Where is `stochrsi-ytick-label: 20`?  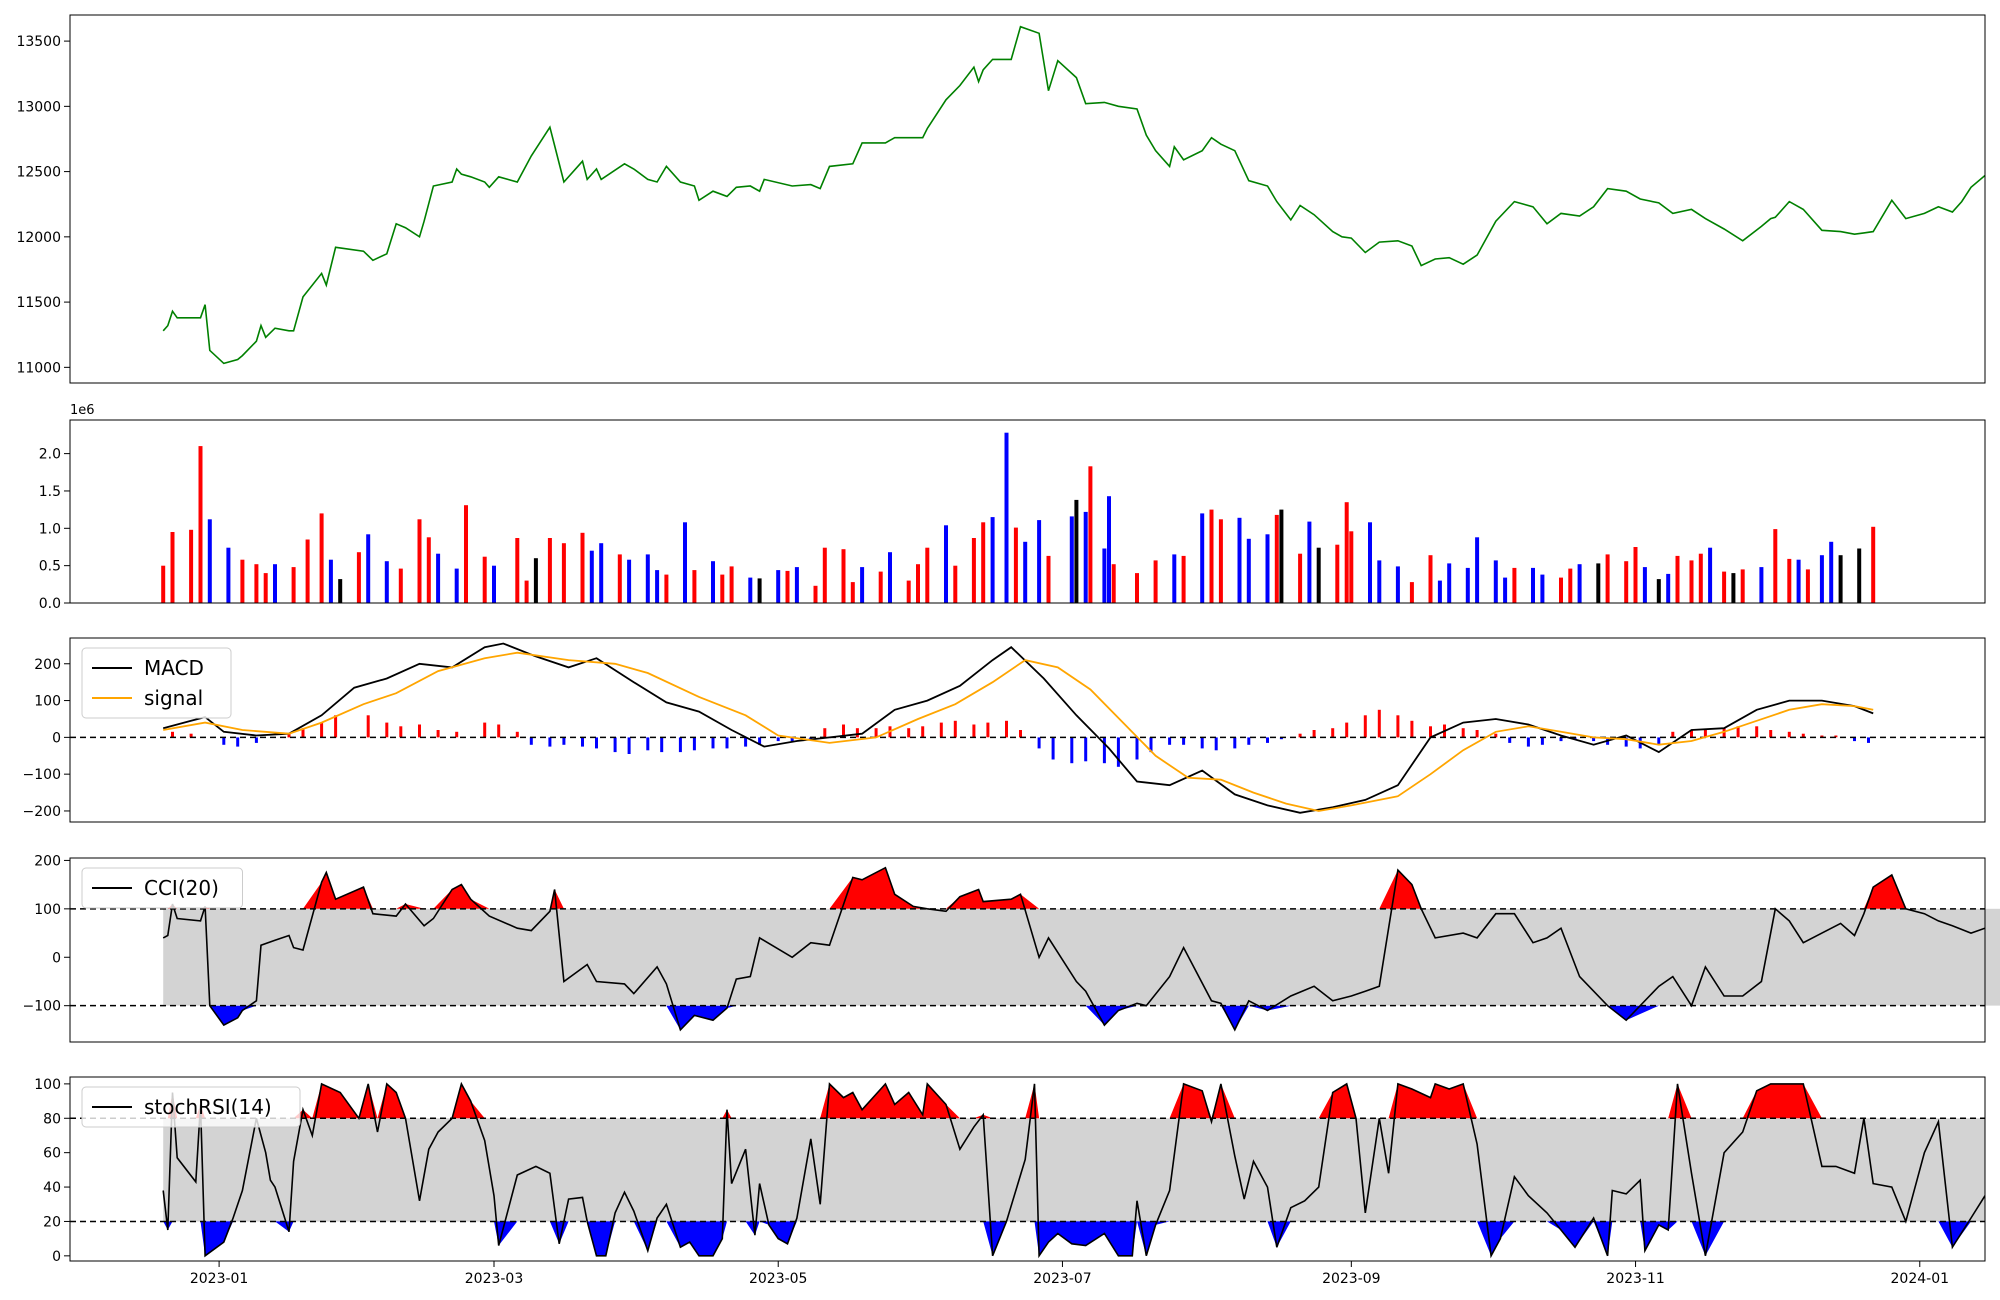
stochrsi-ytick-label: 20 is located at coordinates (52, 1222).